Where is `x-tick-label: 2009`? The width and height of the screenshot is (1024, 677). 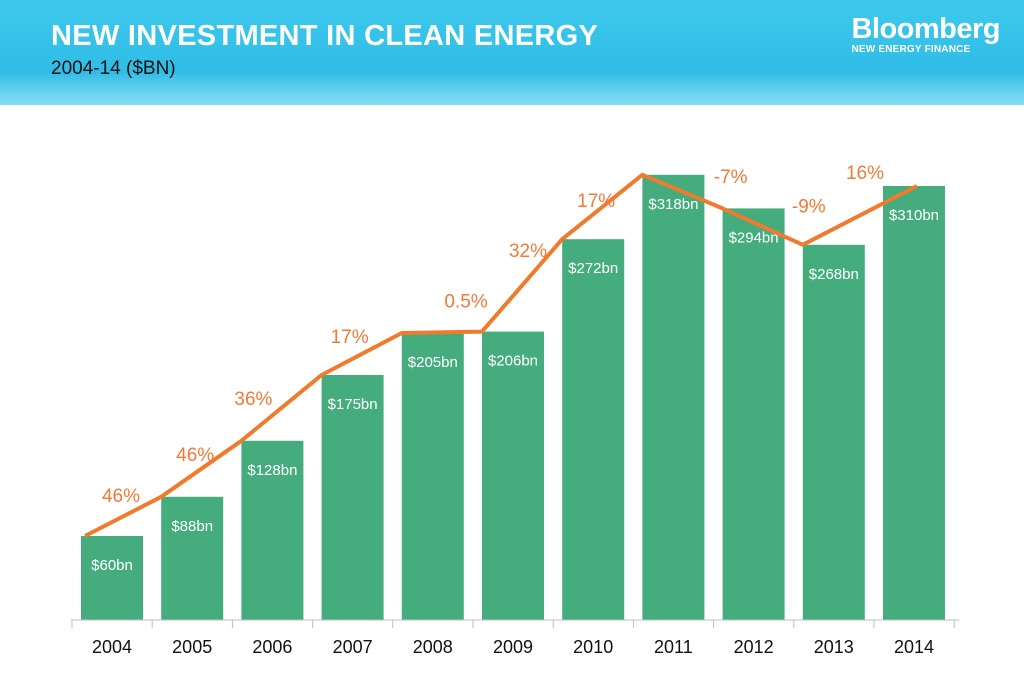
x-tick-label: 2009 is located at coordinates (513, 647).